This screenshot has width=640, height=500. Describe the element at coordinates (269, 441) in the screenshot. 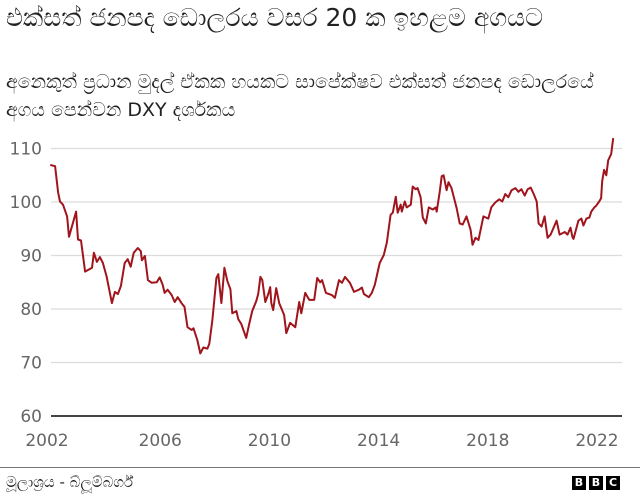

I see `x-tick-label: 2010` at that location.